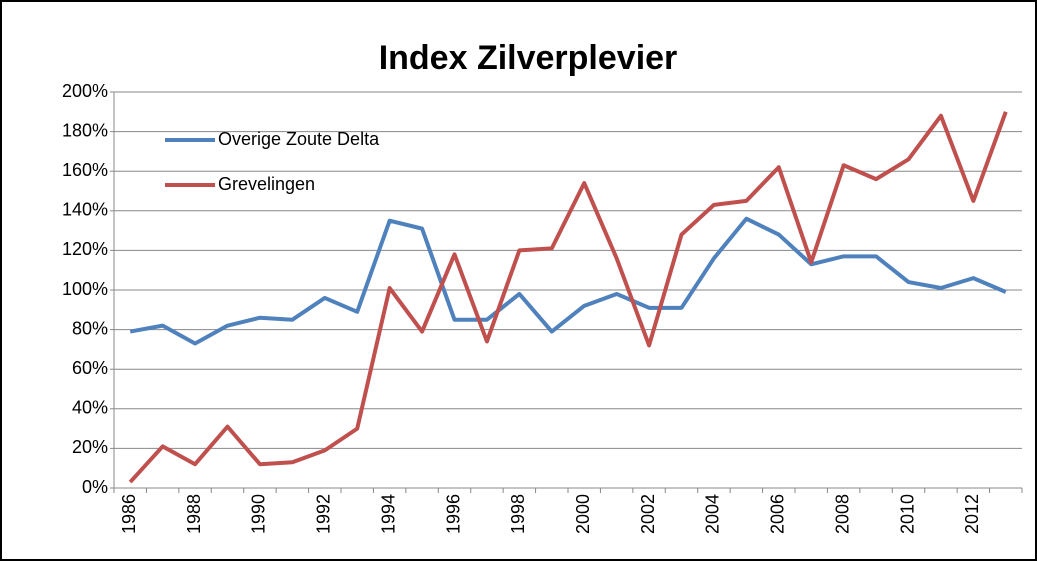 Image resolution: width=1037 pixels, height=561 pixels. Describe the element at coordinates (299, 139) in the screenshot. I see `legend-label: Overige Zoute Delta` at that location.